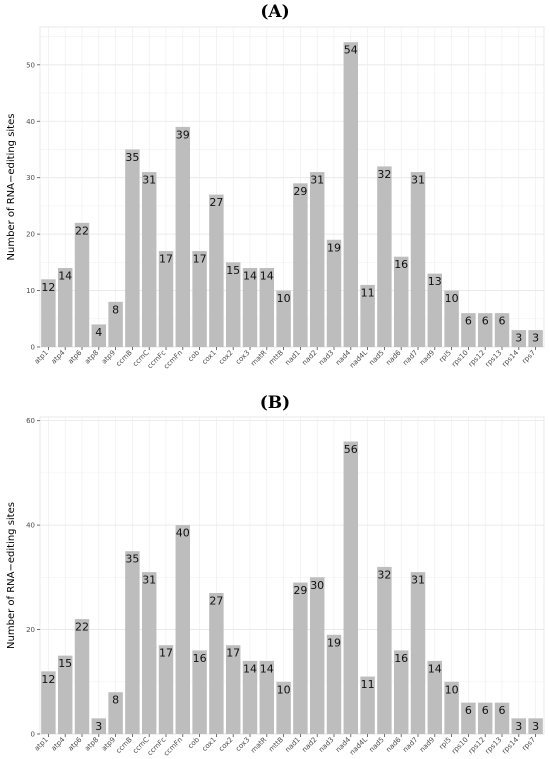 The width and height of the screenshot is (550, 759). Describe the element at coordinates (82, 284) in the screenshot. I see `bar-atp6` at that location.